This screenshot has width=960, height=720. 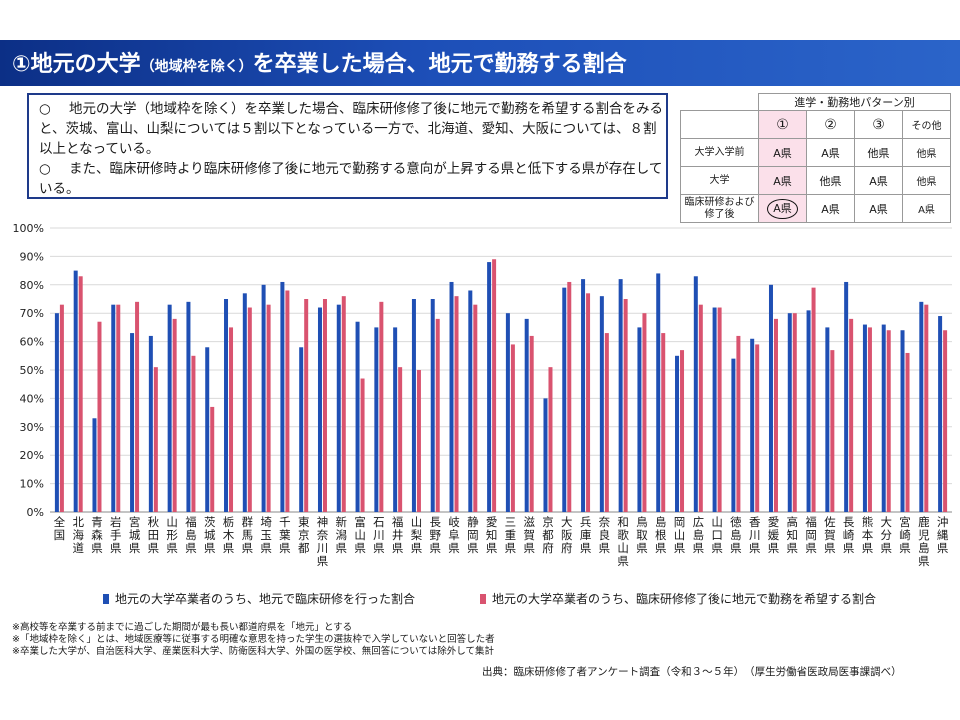 I want to click on x-tick-label: 沖縄県, so click(x=943, y=535).